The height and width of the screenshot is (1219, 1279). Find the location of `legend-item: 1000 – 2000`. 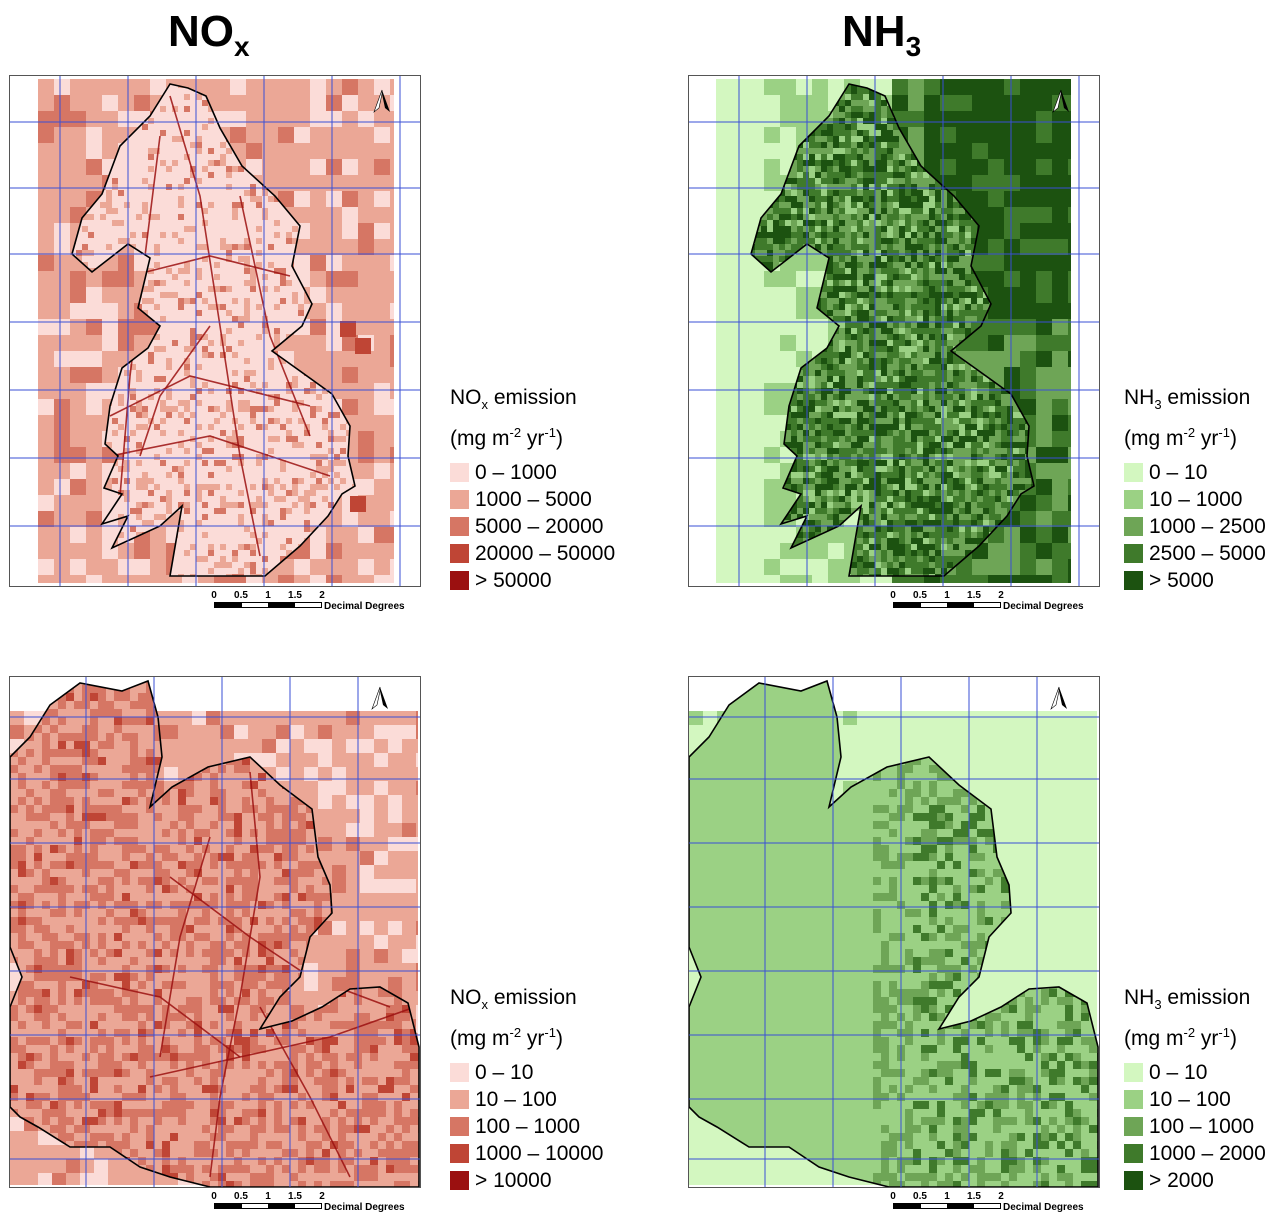

legend-item: 1000 – 2000 is located at coordinates (1201, 1153).